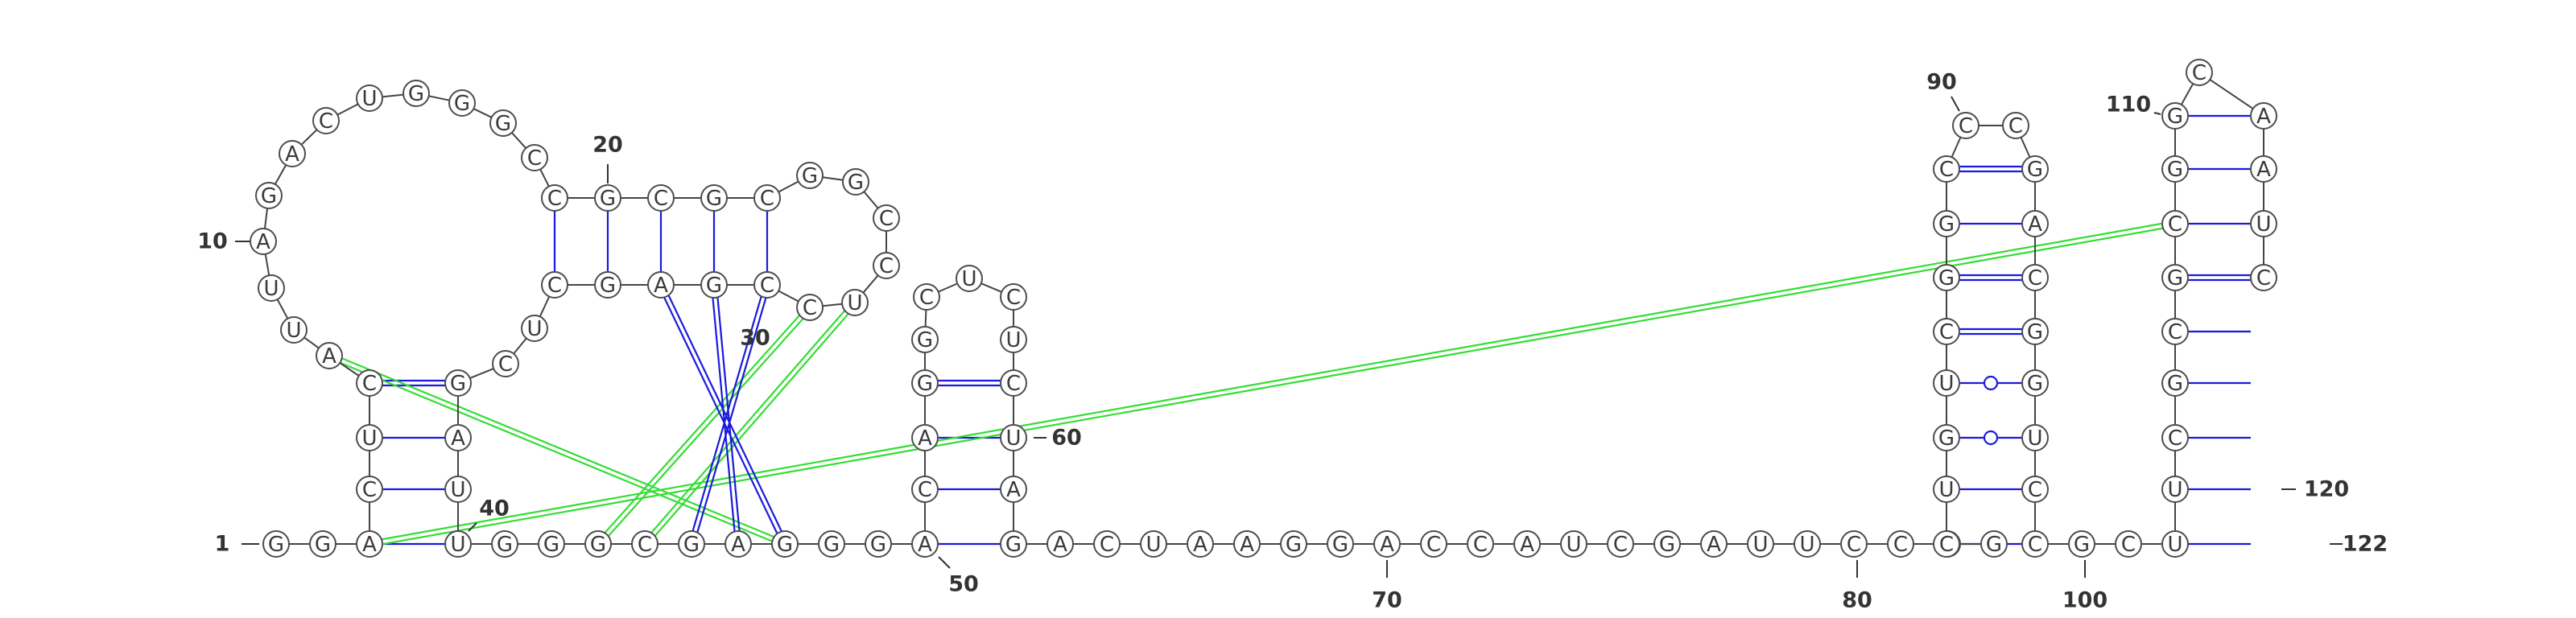  Describe the element at coordinates (2263, 116) in the screenshot. I see `nucleotide-114: A` at that location.